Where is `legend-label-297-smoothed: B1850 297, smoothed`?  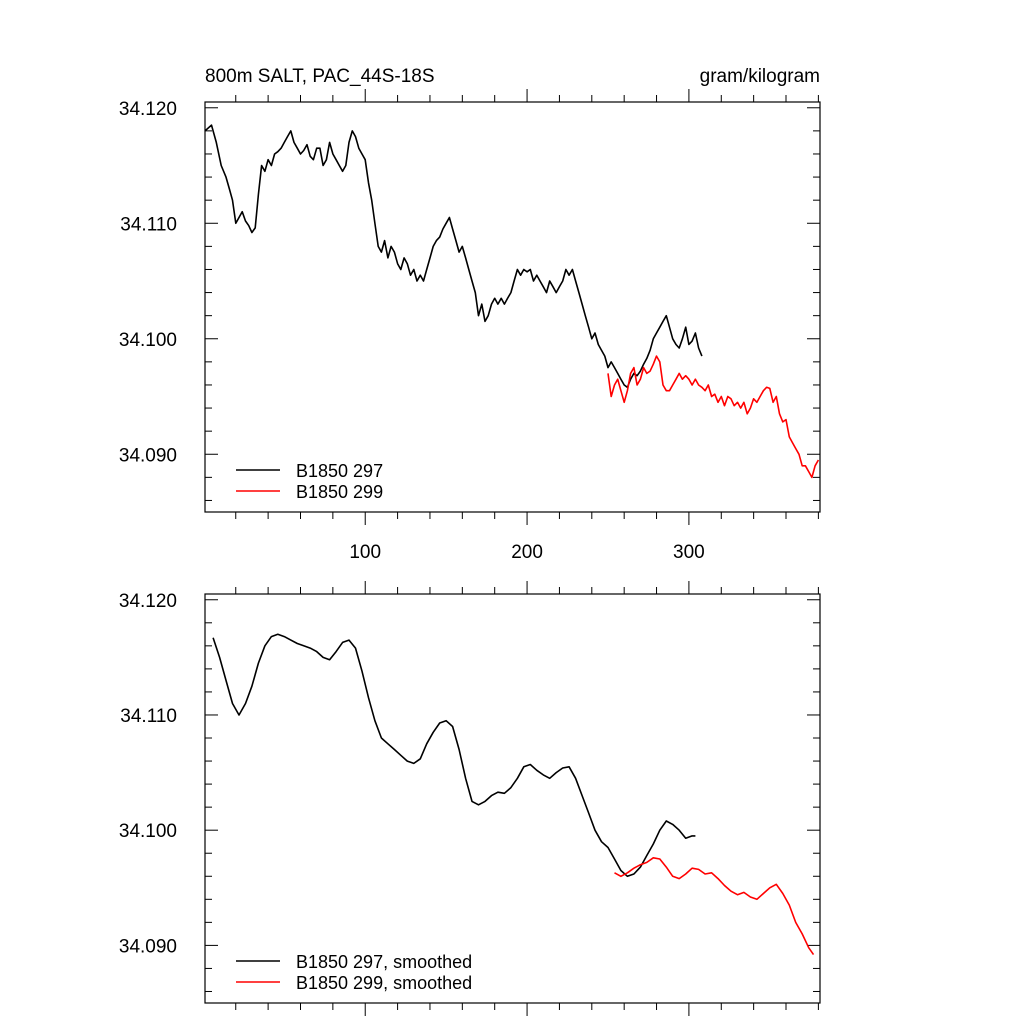
legend-label-297-smoothed: B1850 297, smoothed is located at coordinates (384, 962).